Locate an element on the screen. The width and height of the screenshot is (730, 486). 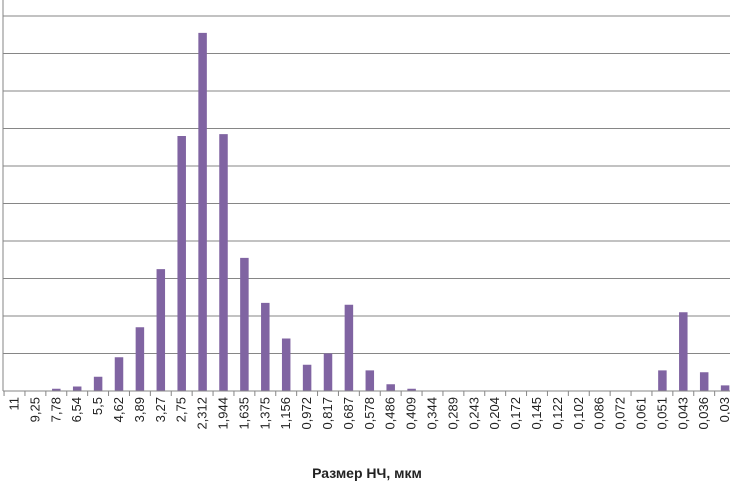
x-axis-title: Размер НЧ, мкм is located at coordinates (367, 473).